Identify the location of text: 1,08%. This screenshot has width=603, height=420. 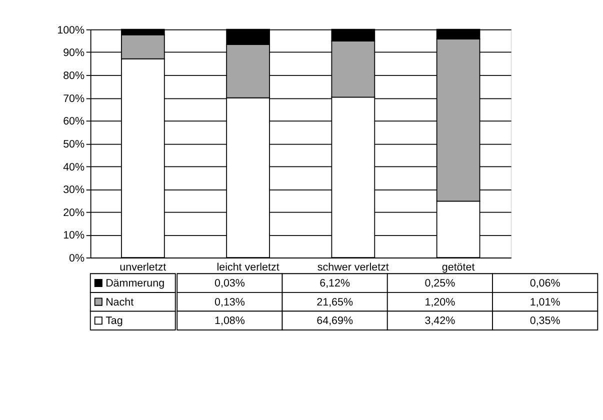
(230, 321).